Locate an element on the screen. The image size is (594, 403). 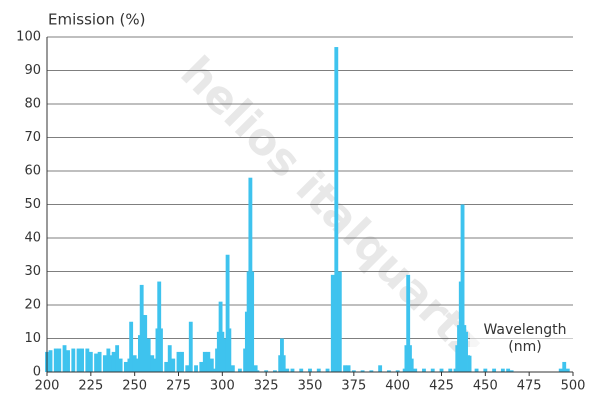
y-tick-label: 100 is located at coordinates (28, 37).